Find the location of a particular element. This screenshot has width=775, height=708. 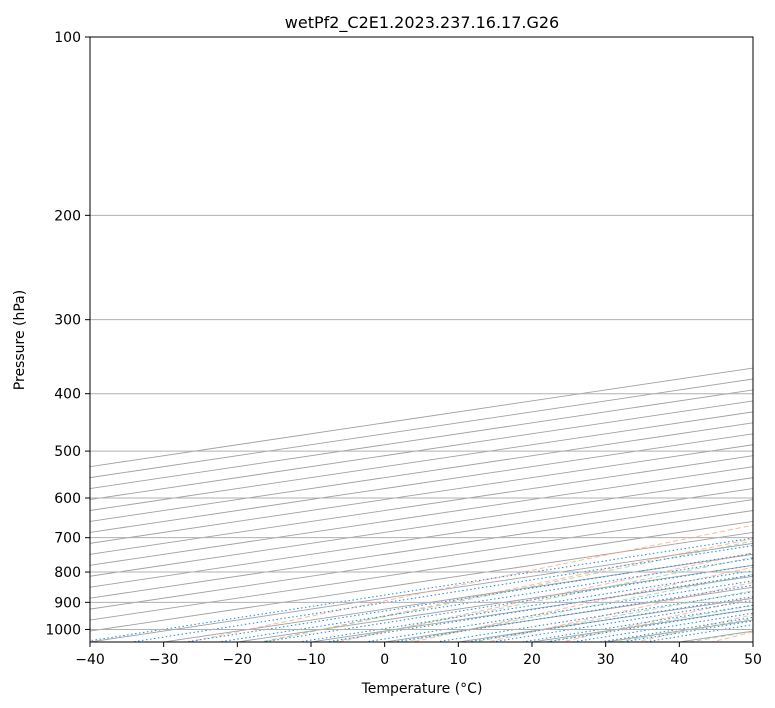

x-tick-label: 20 is located at coordinates (532, 660).